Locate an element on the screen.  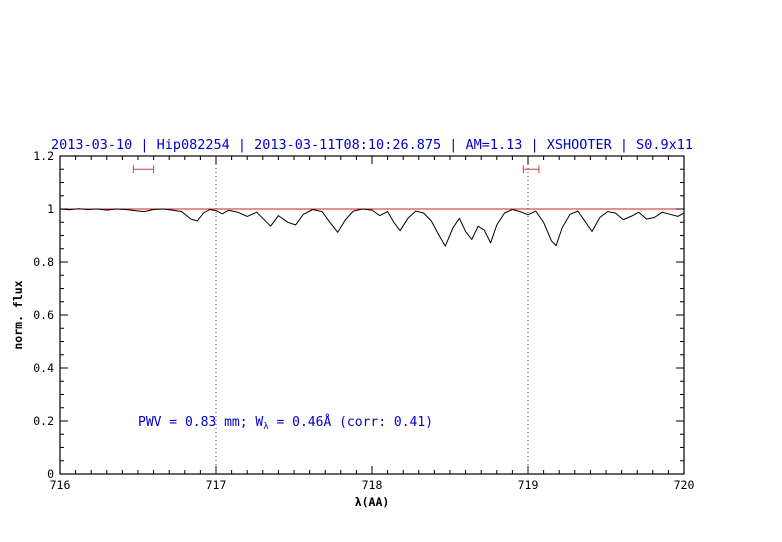
pwv-annotation-suffix: = 0.46Å (corr: 0.41) is located at coordinates (351, 422).